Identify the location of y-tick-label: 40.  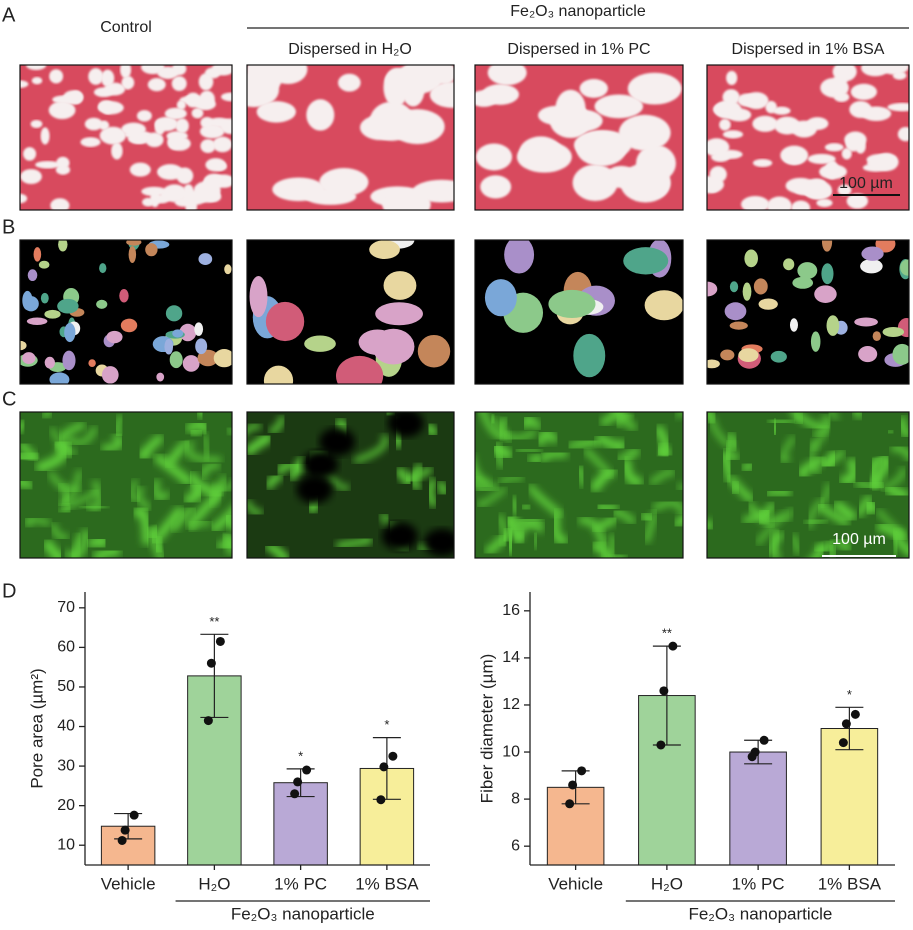
(66, 726).